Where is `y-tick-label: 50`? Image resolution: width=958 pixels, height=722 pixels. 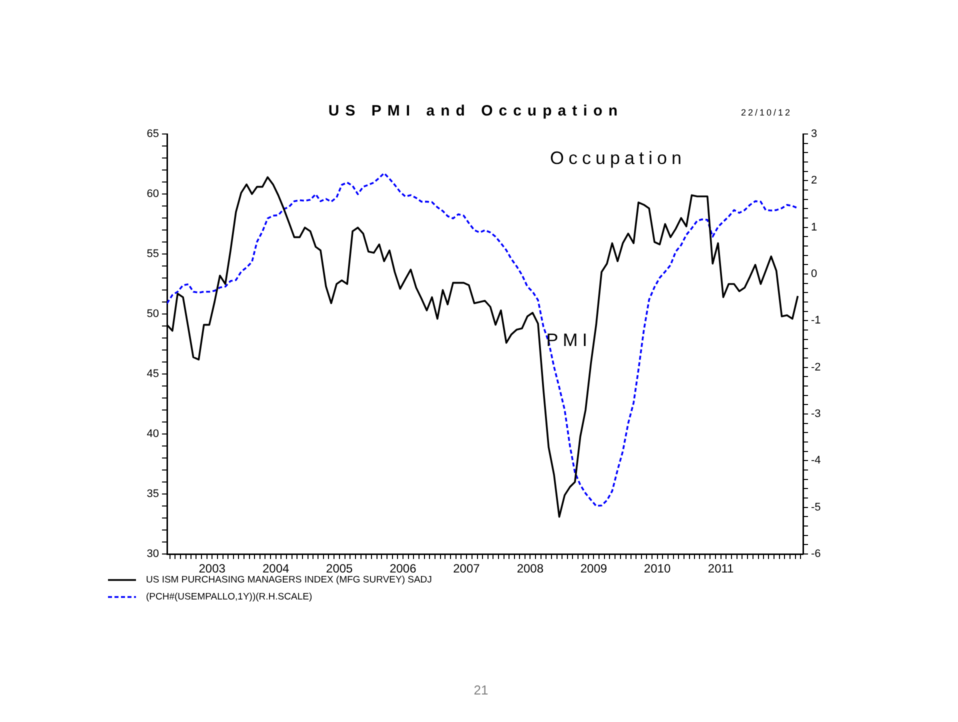 y-tick-label: 50 is located at coordinates (152, 314).